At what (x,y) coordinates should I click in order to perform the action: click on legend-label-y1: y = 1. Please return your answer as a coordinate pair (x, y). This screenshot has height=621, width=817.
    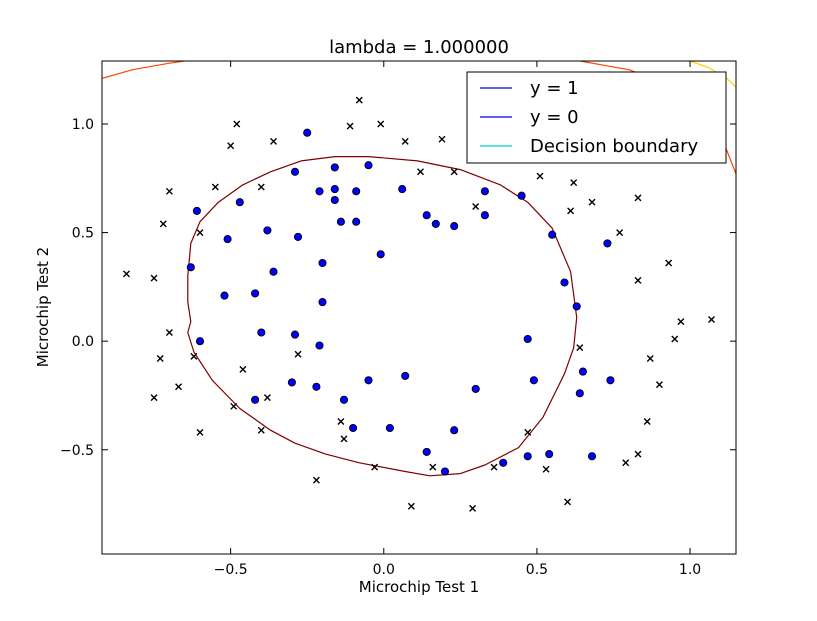
    Looking at the image, I should click on (554, 88).